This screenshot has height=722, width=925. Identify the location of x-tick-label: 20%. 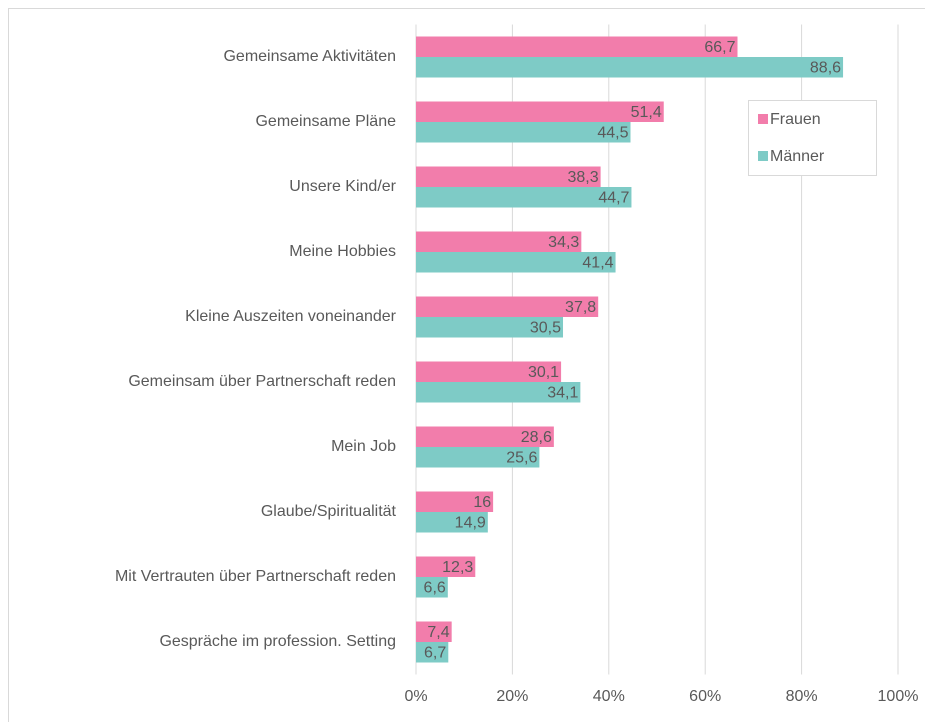
(512, 696).